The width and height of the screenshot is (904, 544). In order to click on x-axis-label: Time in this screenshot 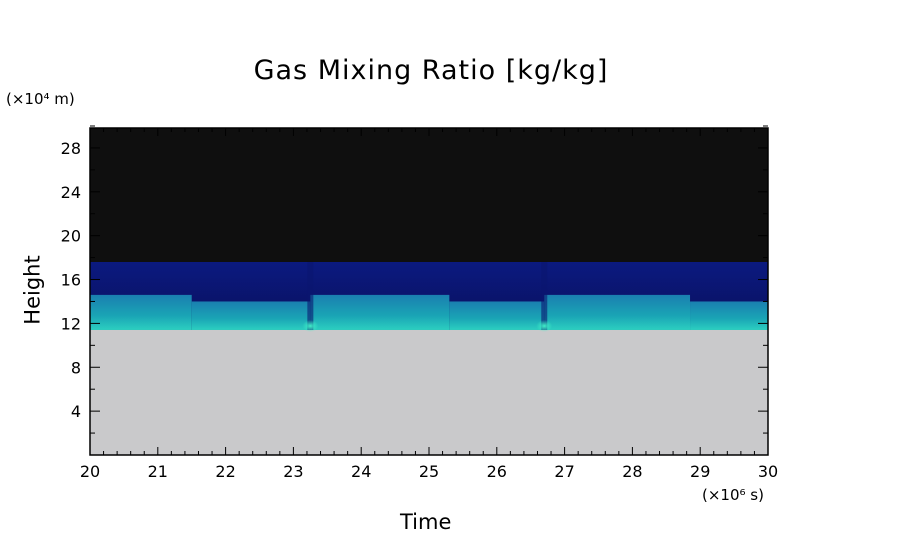, I will do `click(426, 522)`.